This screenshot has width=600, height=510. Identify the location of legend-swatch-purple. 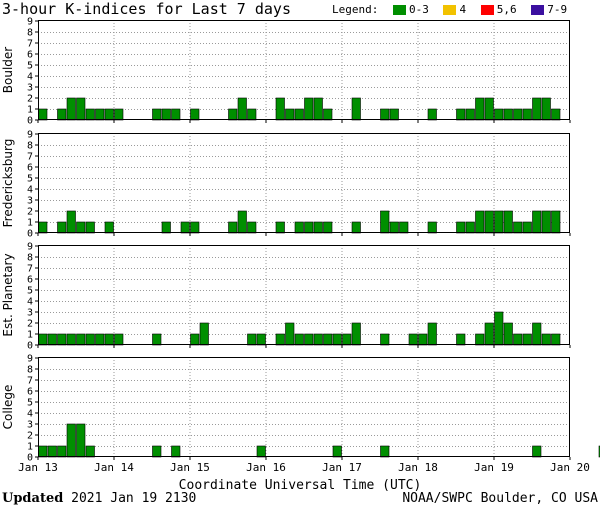
(538, 10).